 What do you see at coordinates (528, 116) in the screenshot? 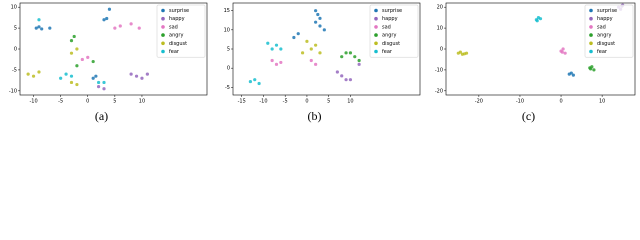
I see `caption: (c)` at bounding box center [528, 116].